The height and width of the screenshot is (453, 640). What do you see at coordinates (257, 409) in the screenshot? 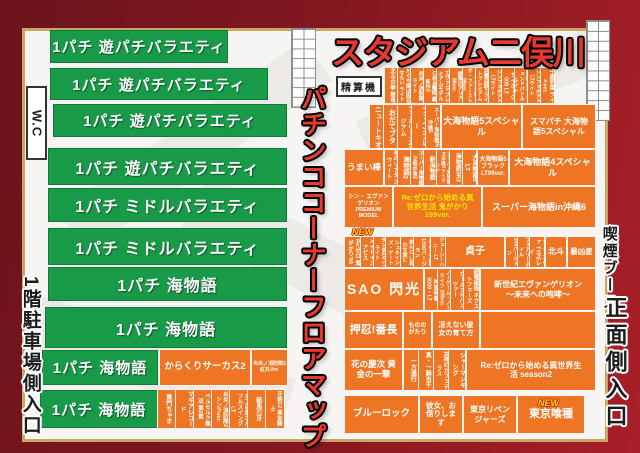
I see `machine-strip: 範馬刃牙` at bounding box center [257, 409].